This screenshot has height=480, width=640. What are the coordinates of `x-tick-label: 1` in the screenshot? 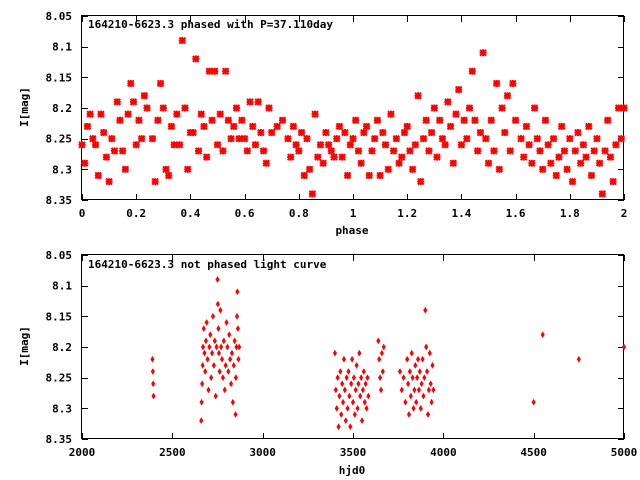 It's located at (353, 213).